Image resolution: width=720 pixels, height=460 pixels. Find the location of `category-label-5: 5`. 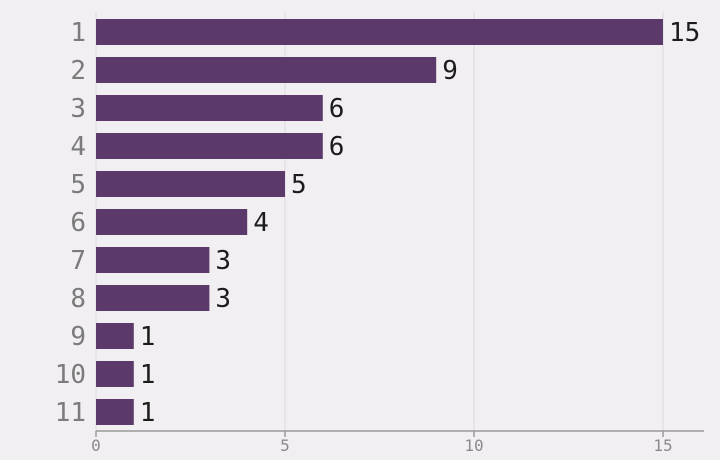

category-label-5: 5 is located at coordinates (78, 185).